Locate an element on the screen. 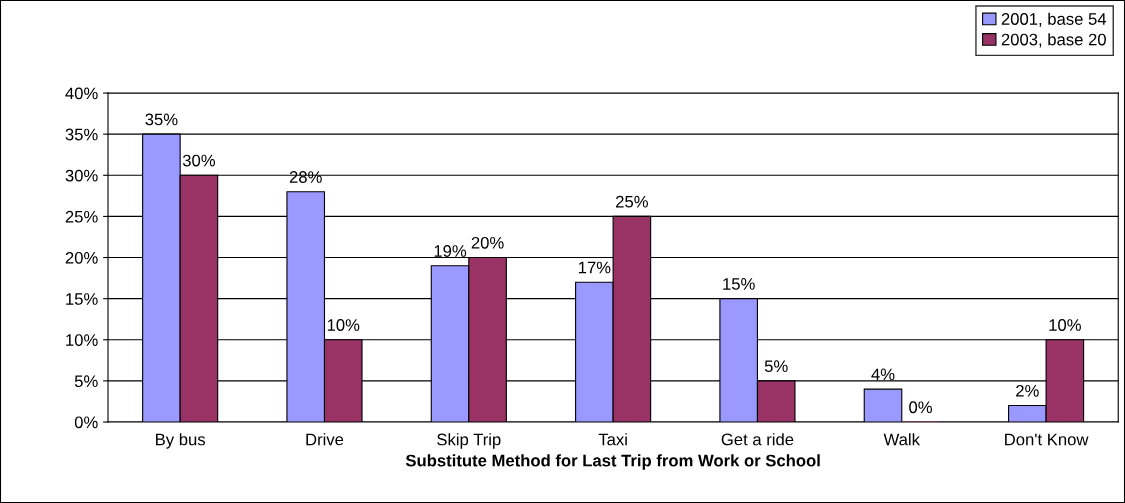 Image resolution: width=1125 pixels, height=503 pixels. x-tick-label: Taxi is located at coordinates (612, 439).